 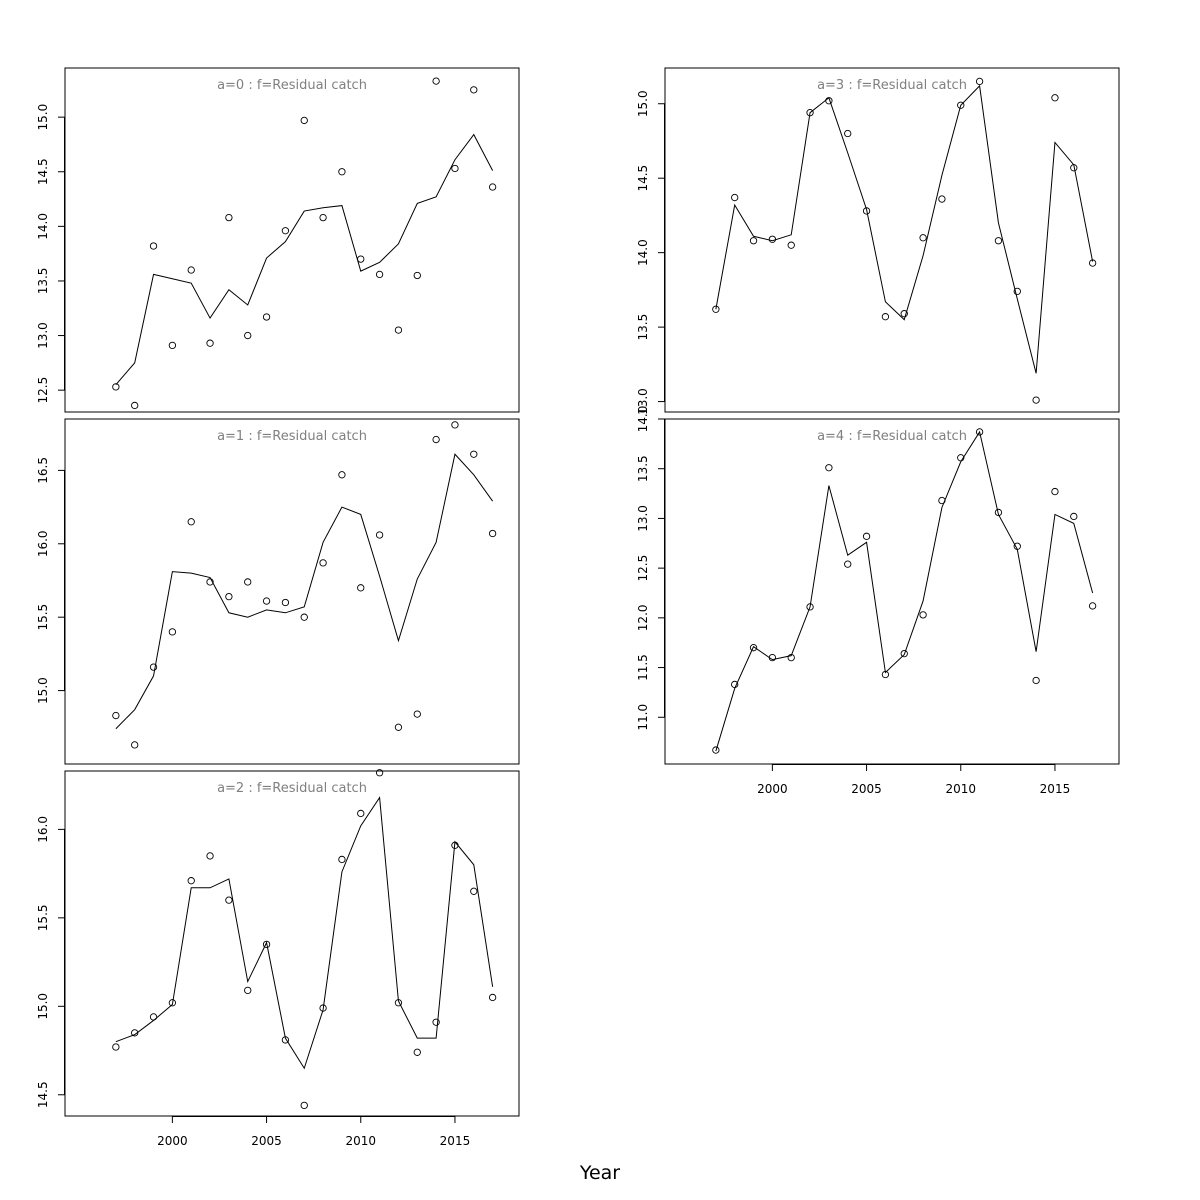 What do you see at coordinates (643, 717) in the screenshot?
I see `y-tick-label: 11.0` at bounding box center [643, 717].